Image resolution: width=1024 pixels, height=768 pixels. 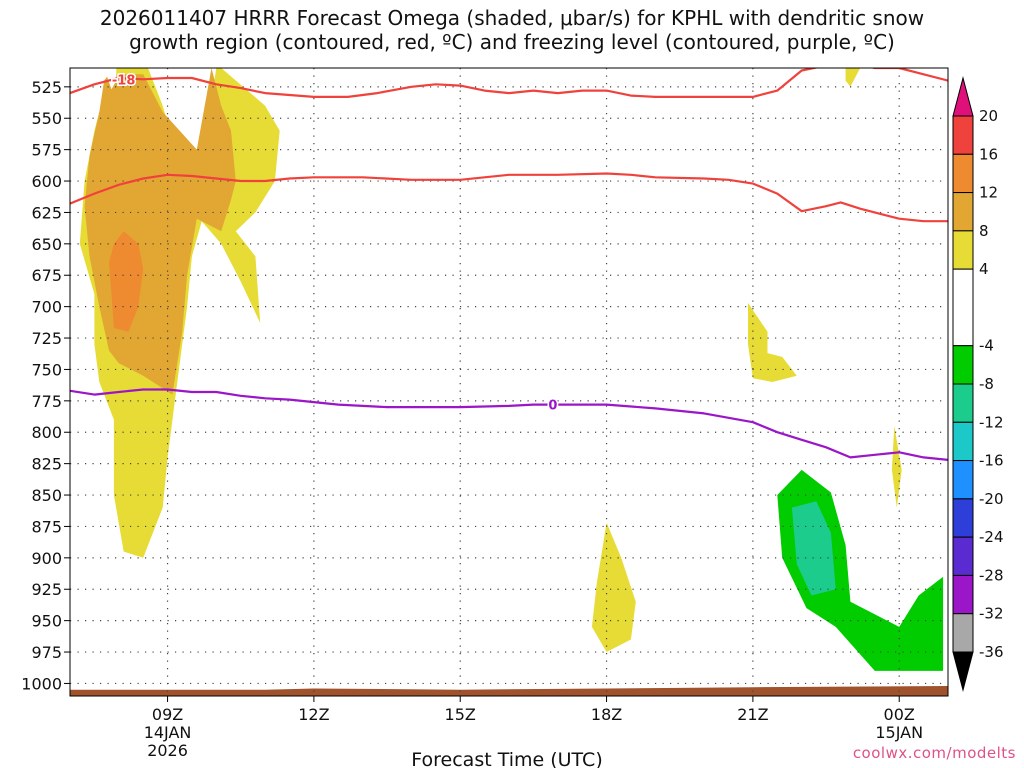 What do you see at coordinates (963, 556) in the screenshot?
I see `colorbar-bin--28-to--24` at bounding box center [963, 556].